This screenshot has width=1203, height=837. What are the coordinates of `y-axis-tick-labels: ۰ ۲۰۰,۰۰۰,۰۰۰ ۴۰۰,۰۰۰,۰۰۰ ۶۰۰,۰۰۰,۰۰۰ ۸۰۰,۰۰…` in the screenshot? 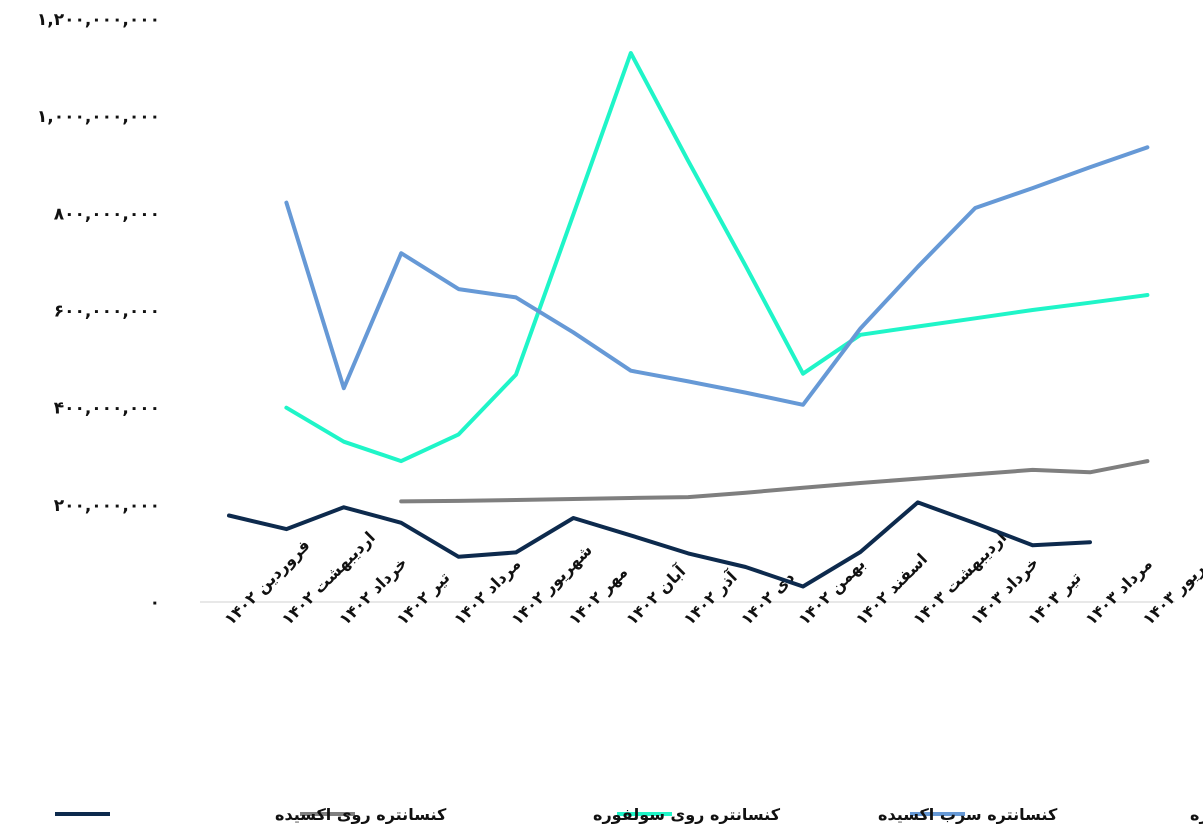 It's located at (98, 311).